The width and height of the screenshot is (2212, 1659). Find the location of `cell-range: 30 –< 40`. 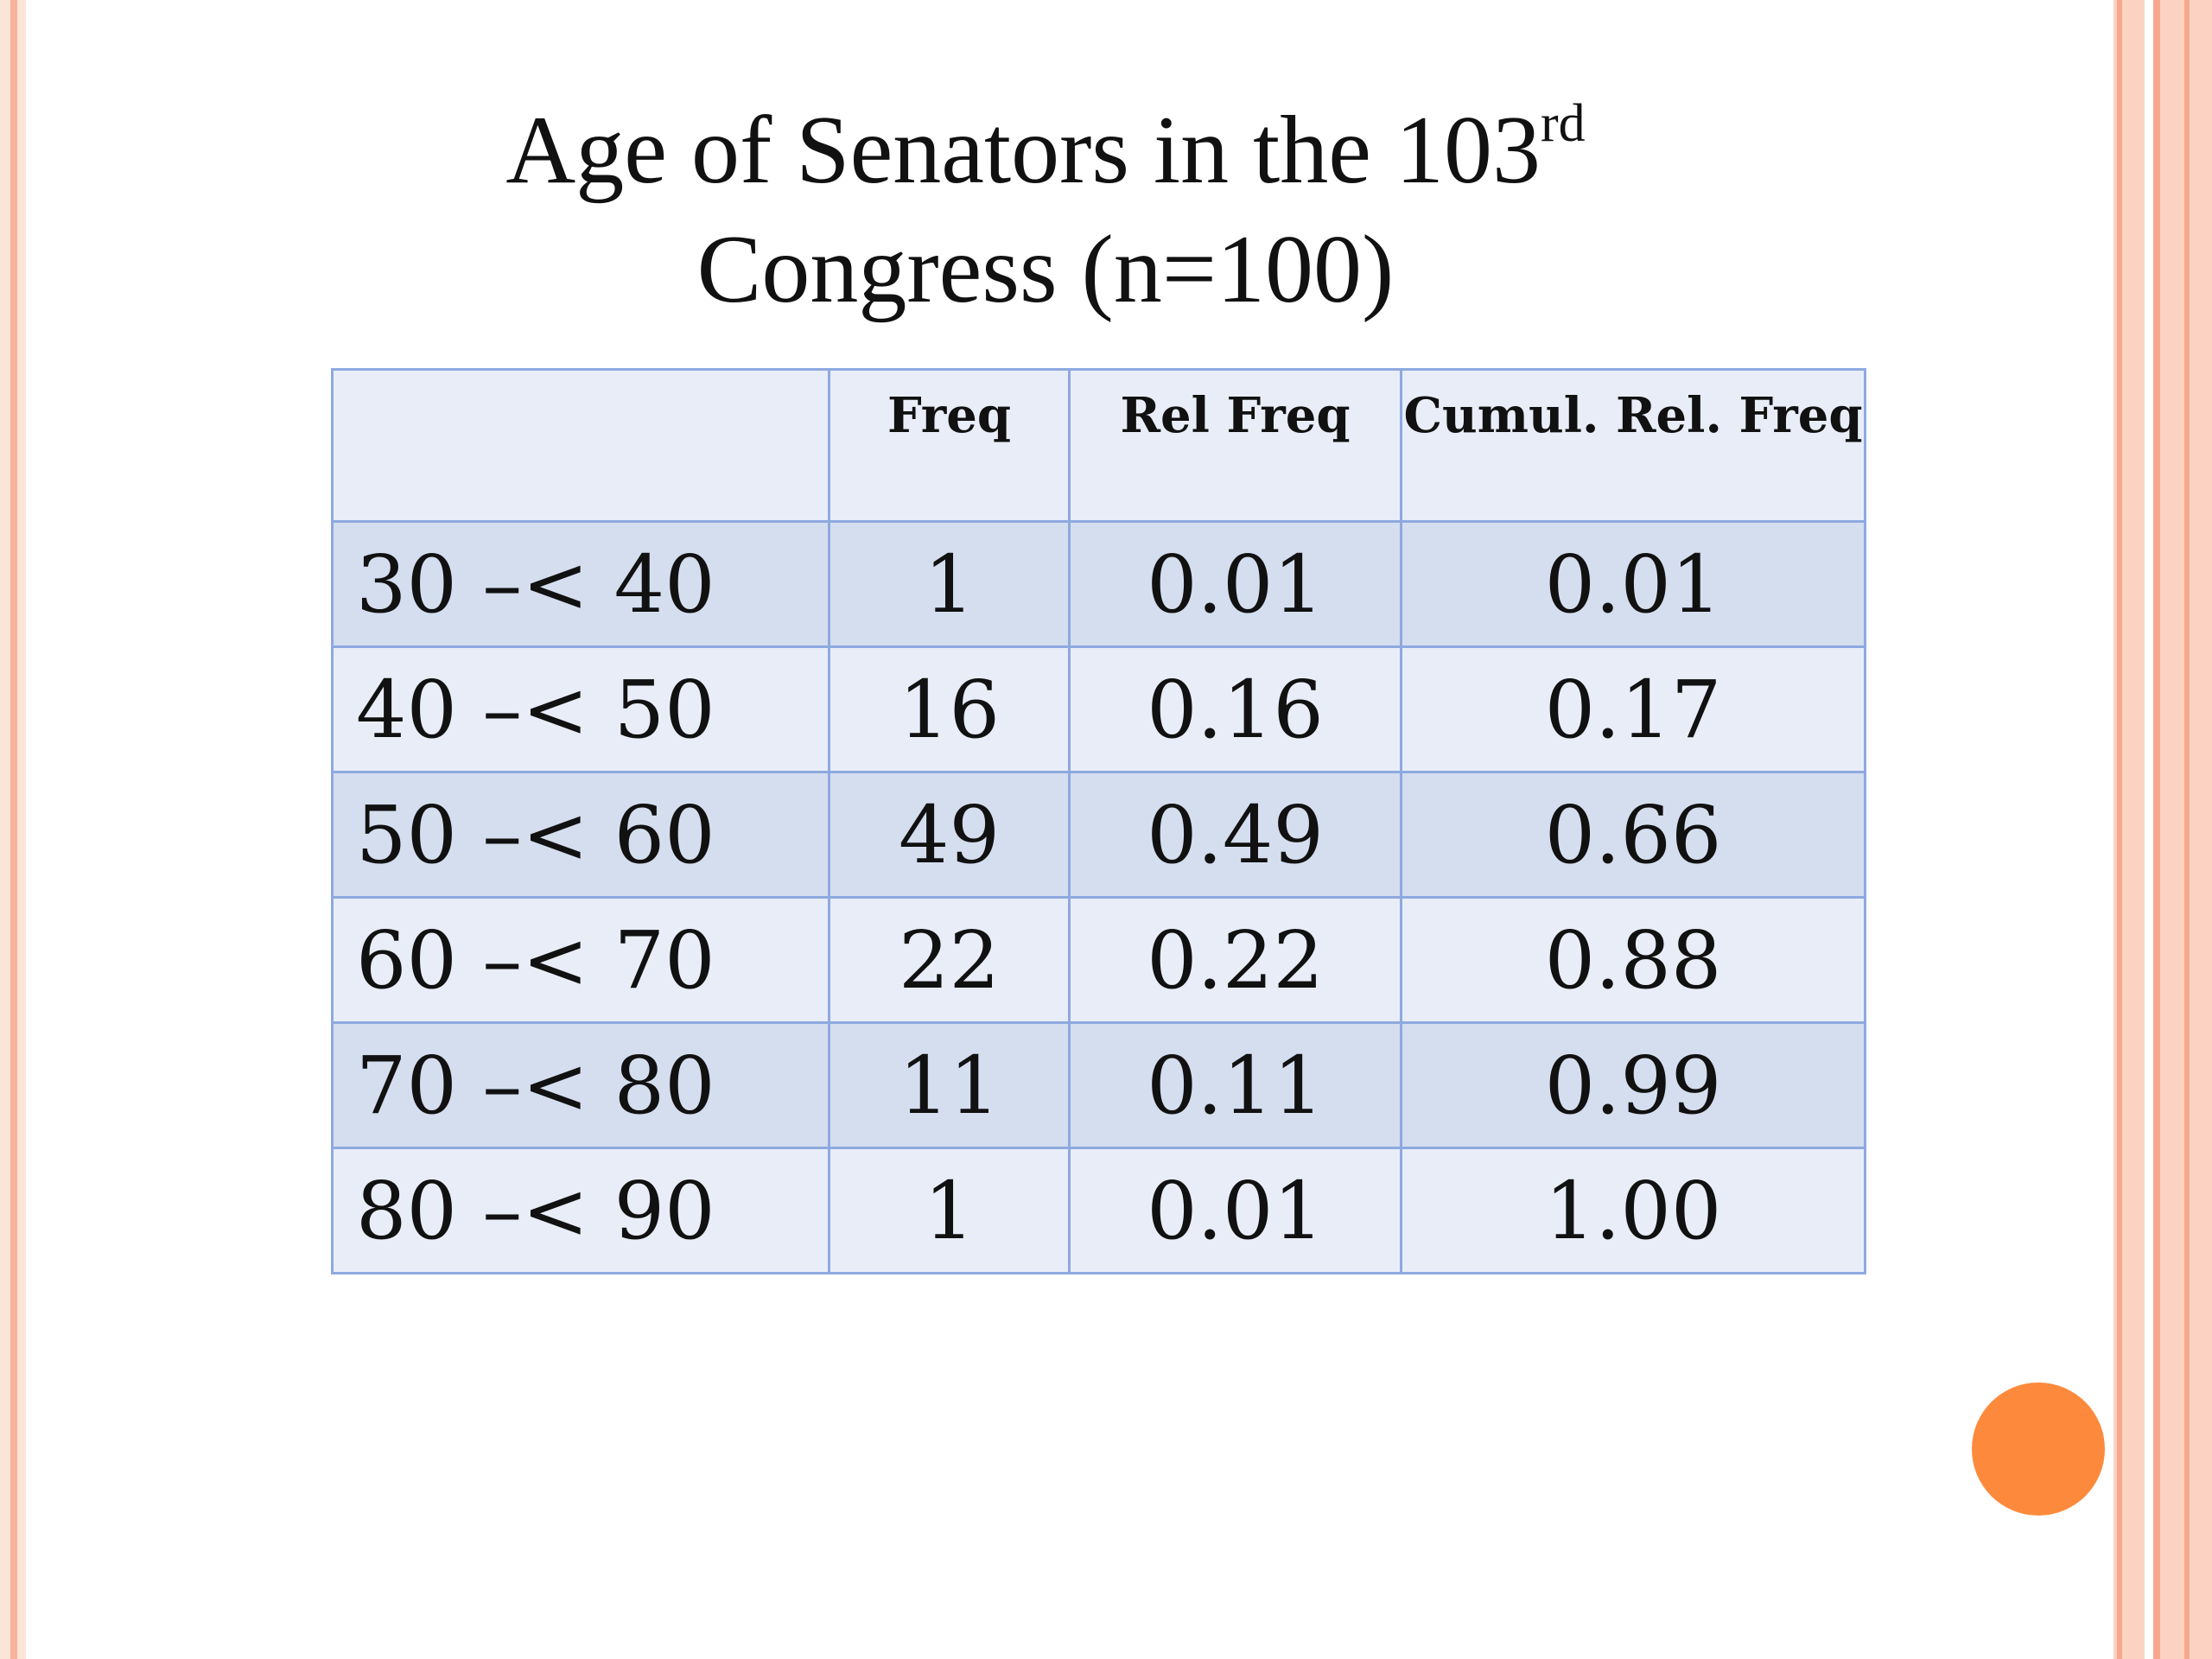

cell-range: 30 –< 40 is located at coordinates (580, 584).